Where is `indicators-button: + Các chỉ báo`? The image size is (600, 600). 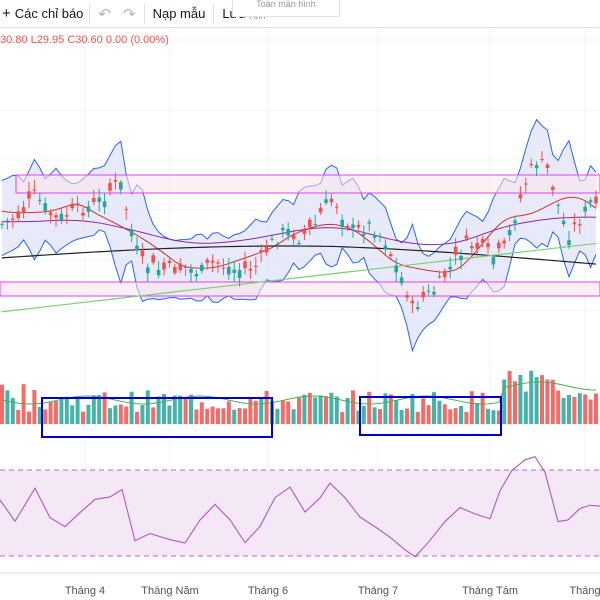
indicators-button: + Các chỉ báo is located at coordinates (44, 13).